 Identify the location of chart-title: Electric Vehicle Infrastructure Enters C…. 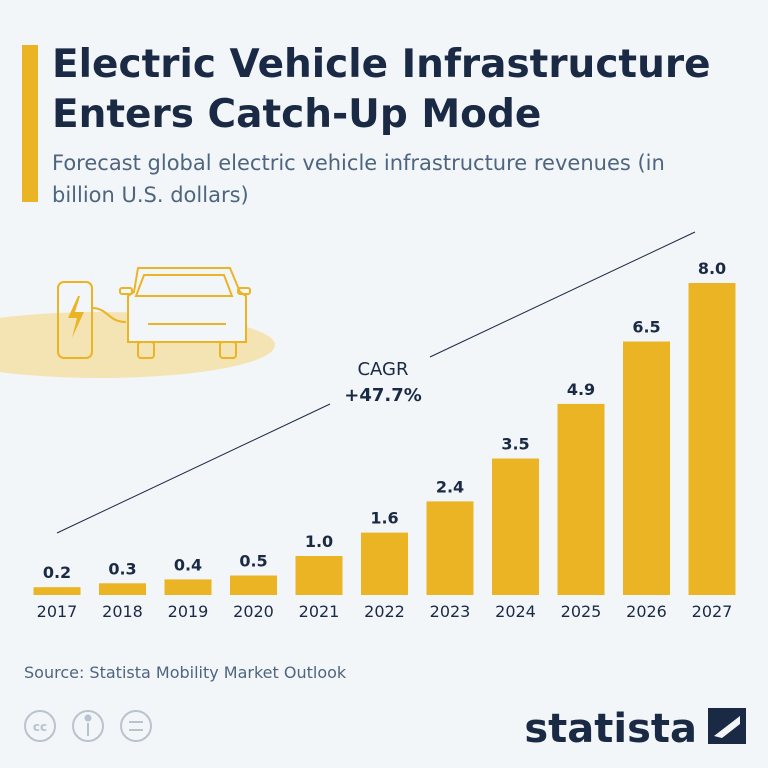
(381, 89).